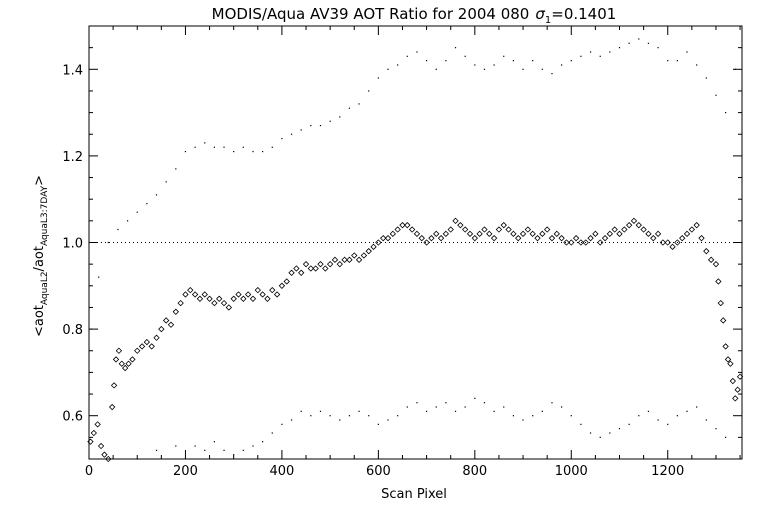 This screenshot has height=512, width=768. Describe the element at coordinates (281, 471) in the screenshot. I see `x-tick-label: 400` at that location.